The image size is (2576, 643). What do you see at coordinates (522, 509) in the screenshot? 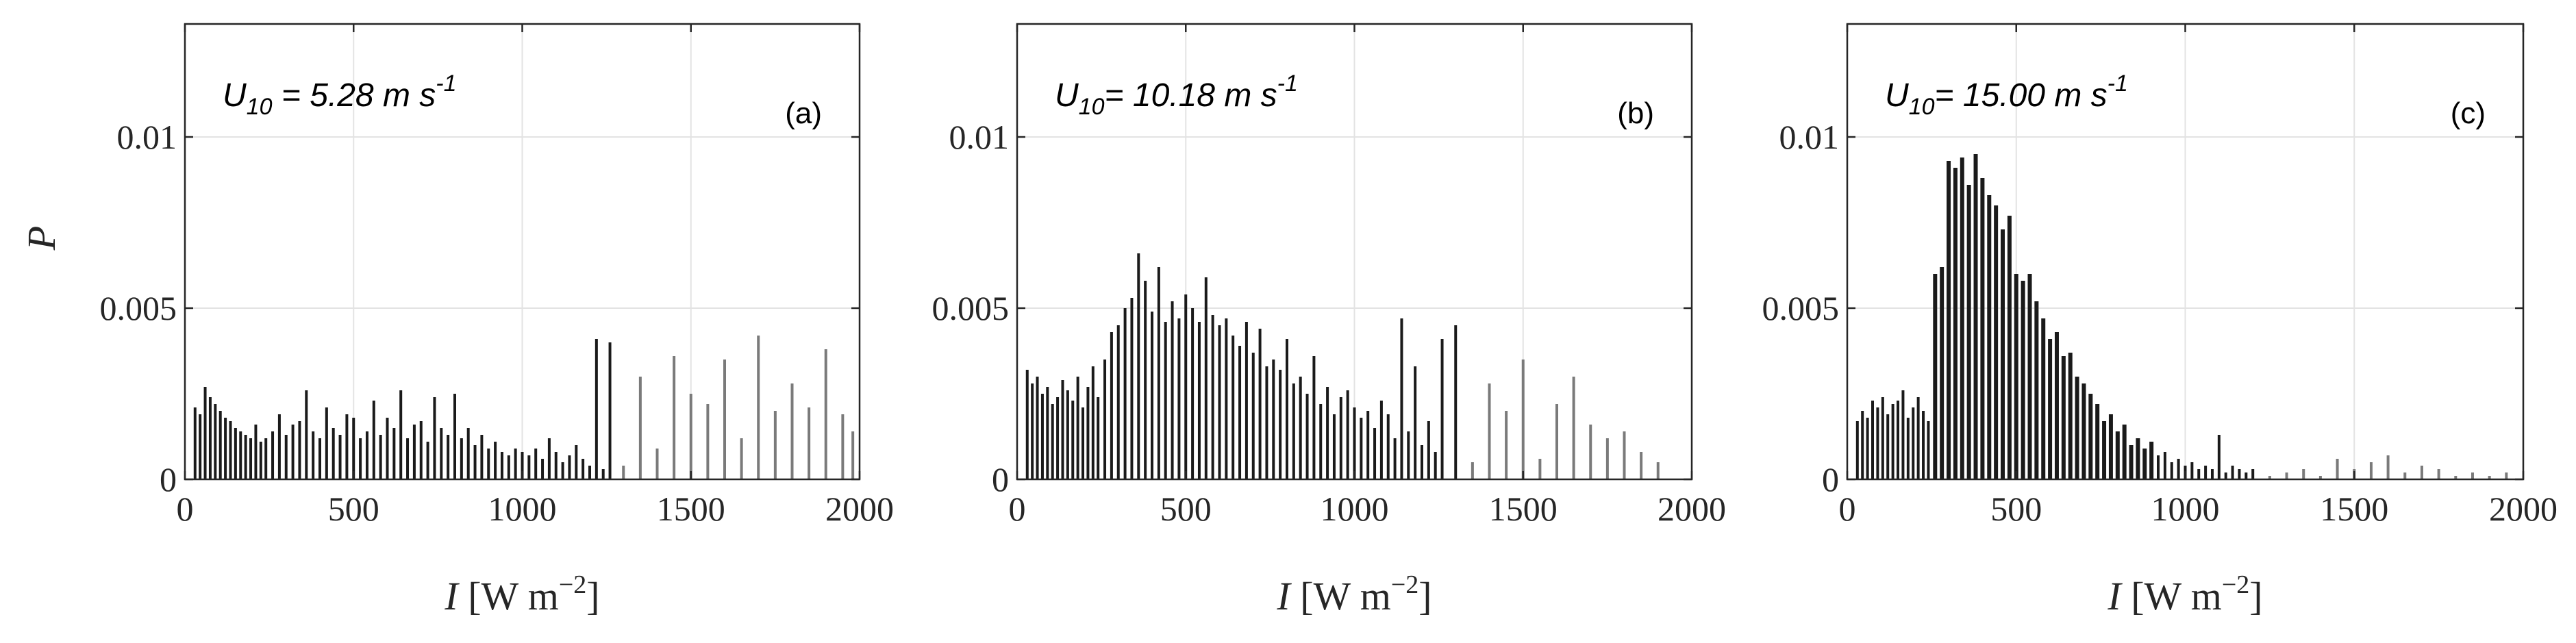
I see `x-tick-label: 1000` at bounding box center [522, 509].